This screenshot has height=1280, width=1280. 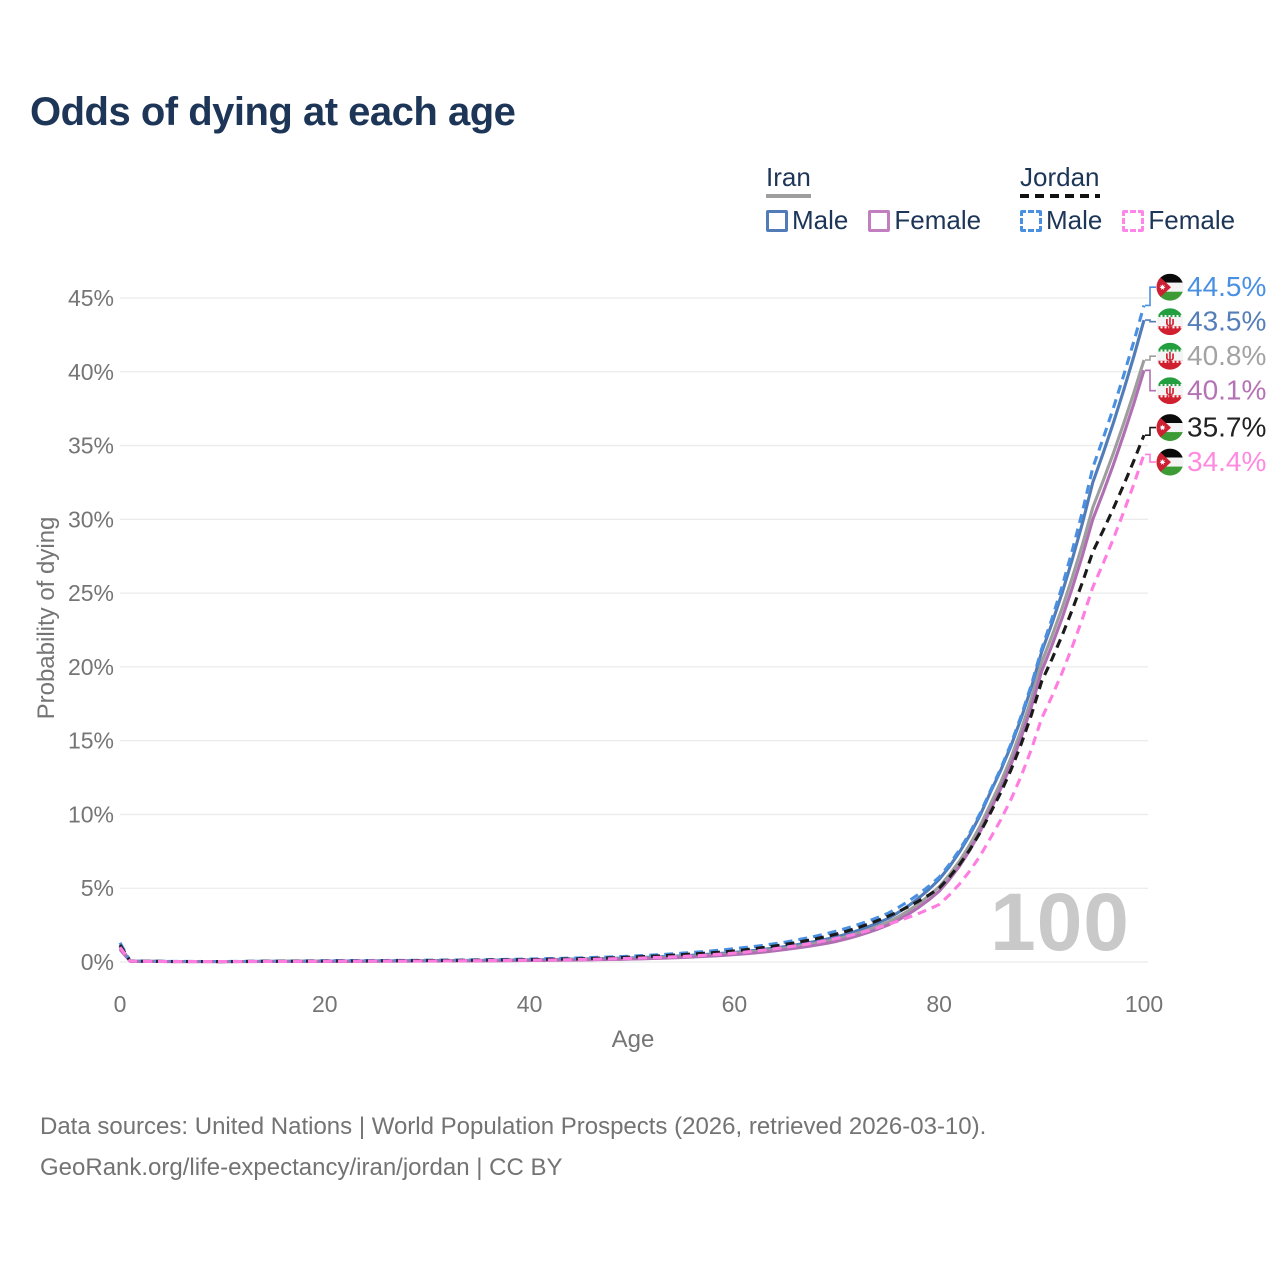 What do you see at coordinates (1226, 461) in the screenshot?
I see `end-label-value: 34.4%` at bounding box center [1226, 461].